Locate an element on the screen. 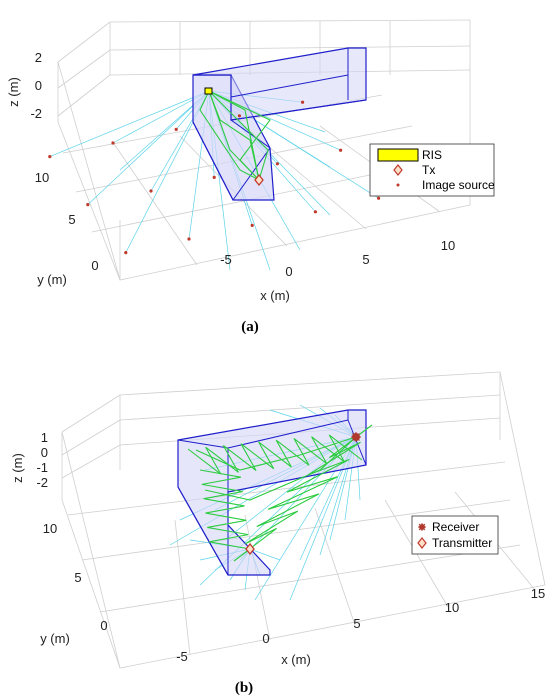 This screenshot has width=550, height=700. legend-tx-swatch is located at coordinates (398, 170).